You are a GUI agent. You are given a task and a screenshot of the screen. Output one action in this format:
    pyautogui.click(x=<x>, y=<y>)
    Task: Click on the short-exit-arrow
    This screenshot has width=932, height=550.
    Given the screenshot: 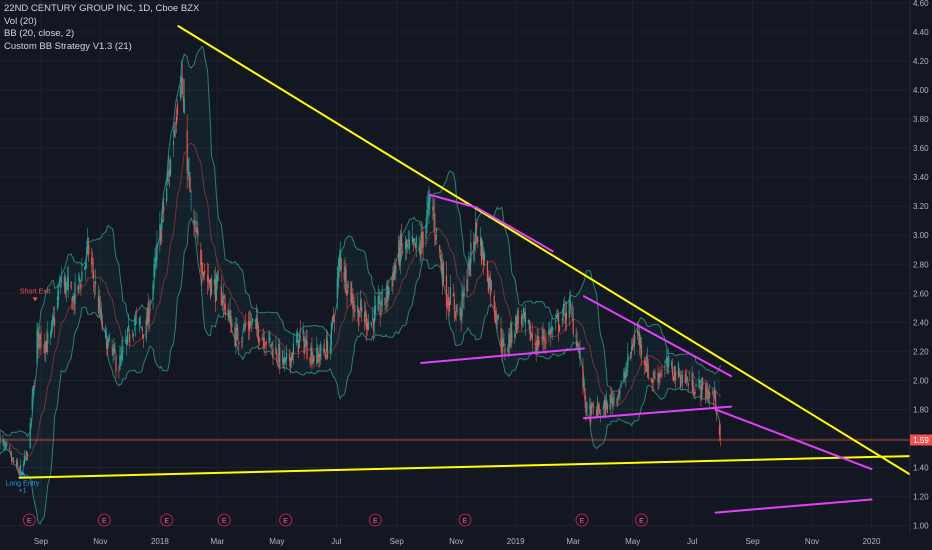 What is the action you would take?
    pyautogui.click(x=35, y=299)
    